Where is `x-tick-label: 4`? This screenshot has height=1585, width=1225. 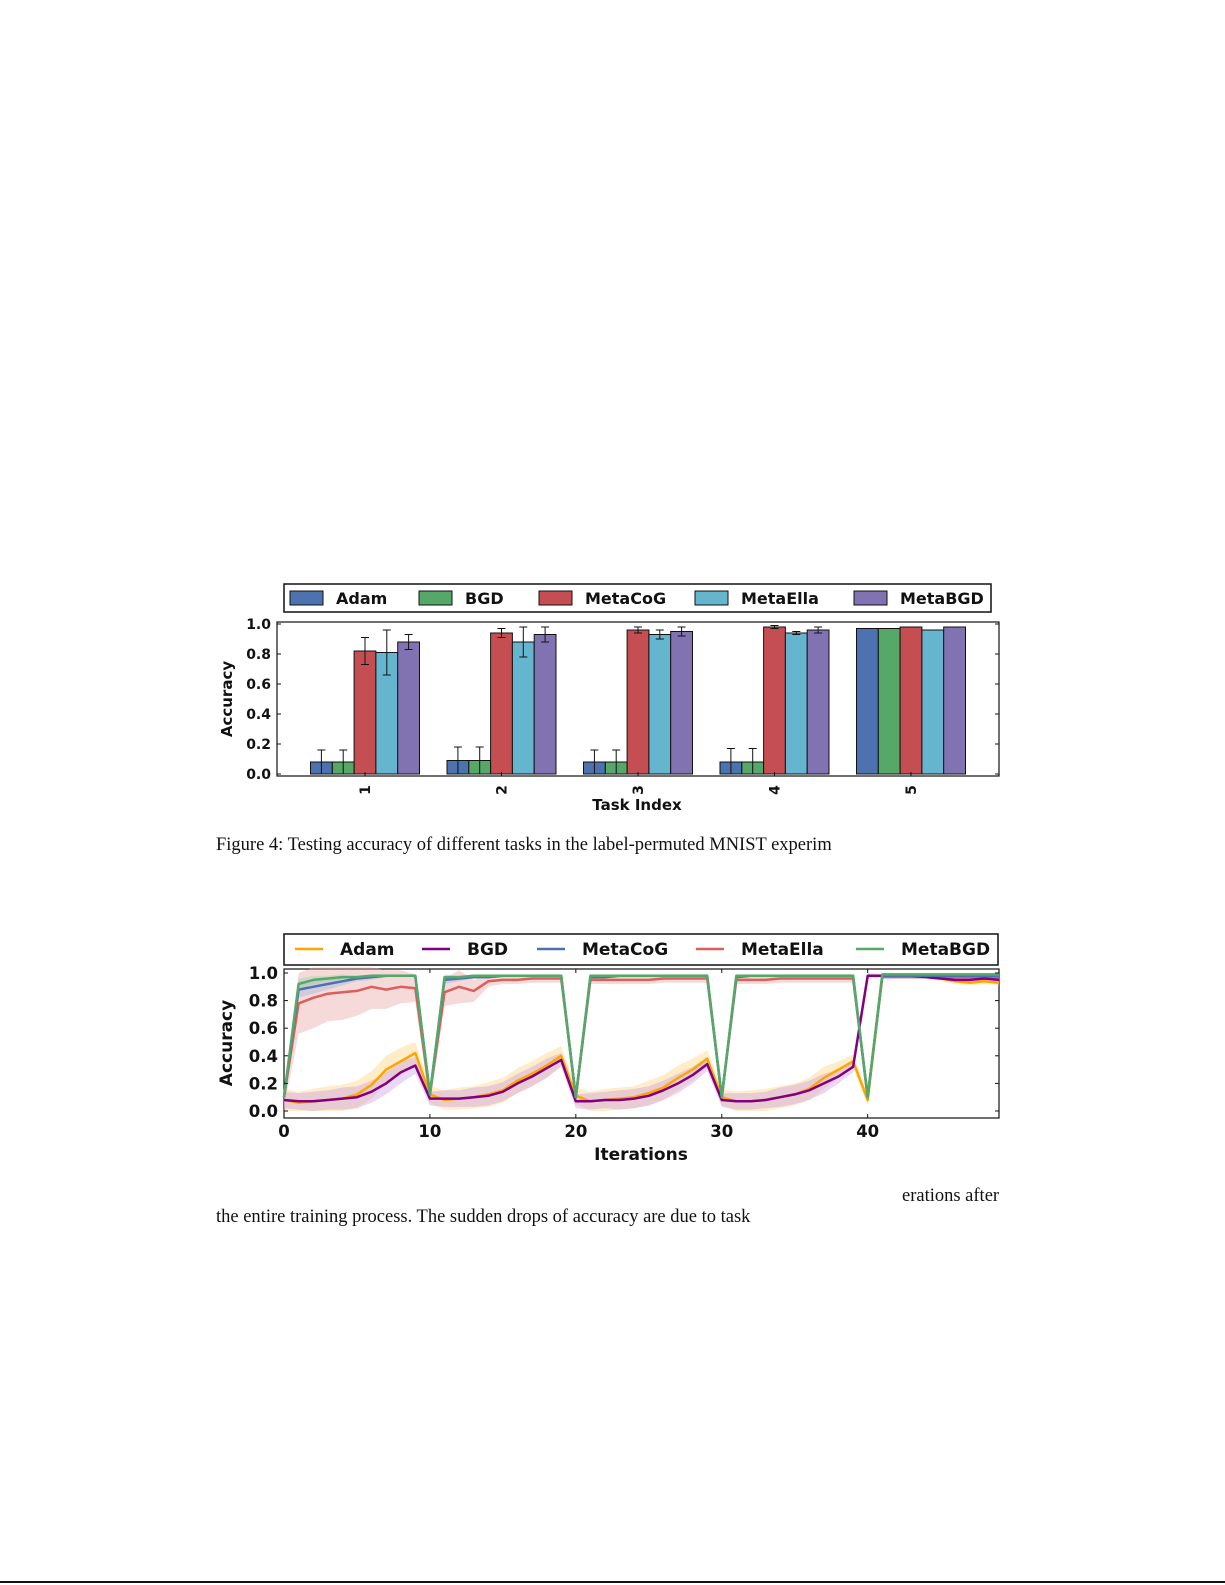 x-tick-label: 4 is located at coordinates (776, 790).